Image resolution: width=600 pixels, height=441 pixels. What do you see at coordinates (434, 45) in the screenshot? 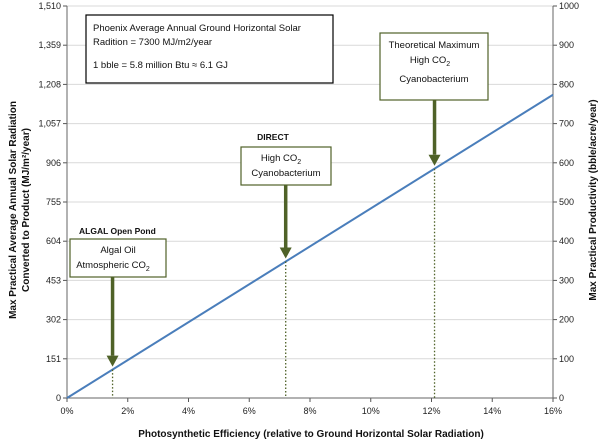
I see `annotation-theoretical-line1: Theoretical Maximum` at bounding box center [434, 45].